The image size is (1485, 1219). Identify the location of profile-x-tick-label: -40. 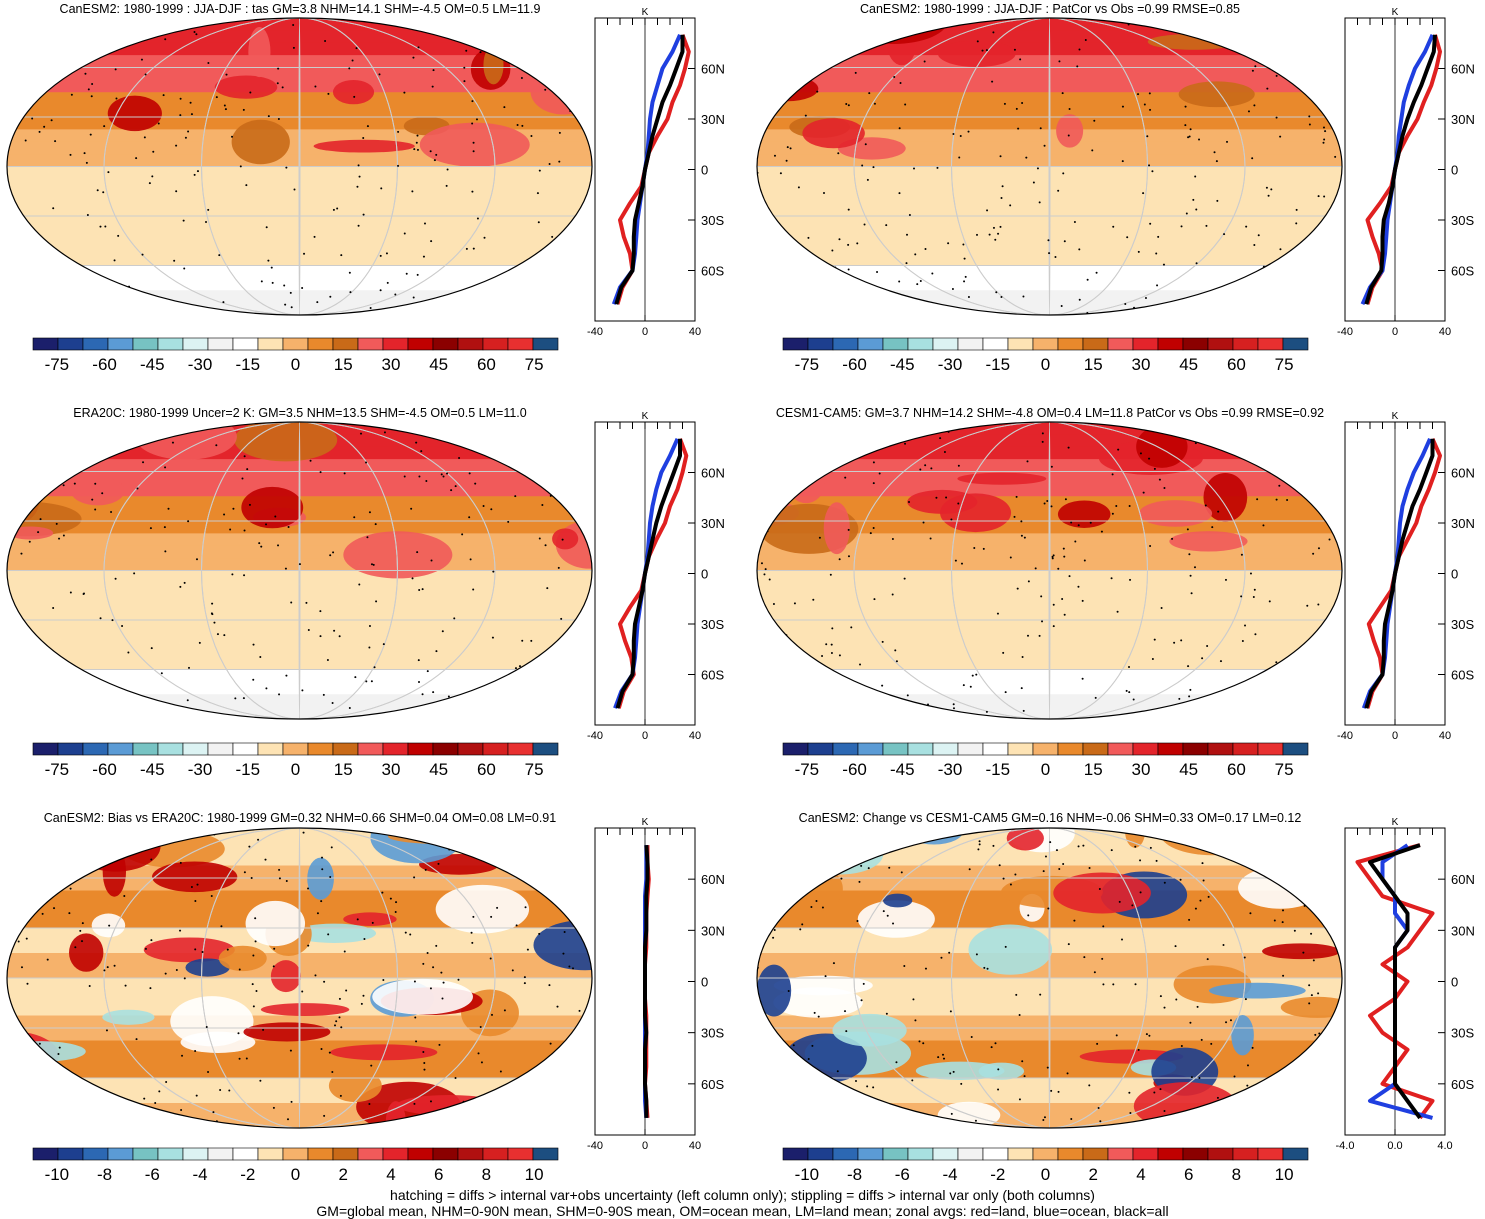
(1345, 332).